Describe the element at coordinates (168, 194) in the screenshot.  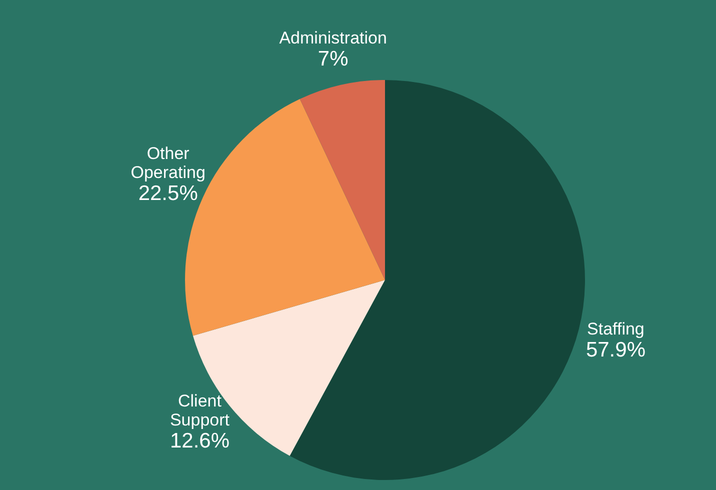
I see `data-label: 22.5%` at that location.